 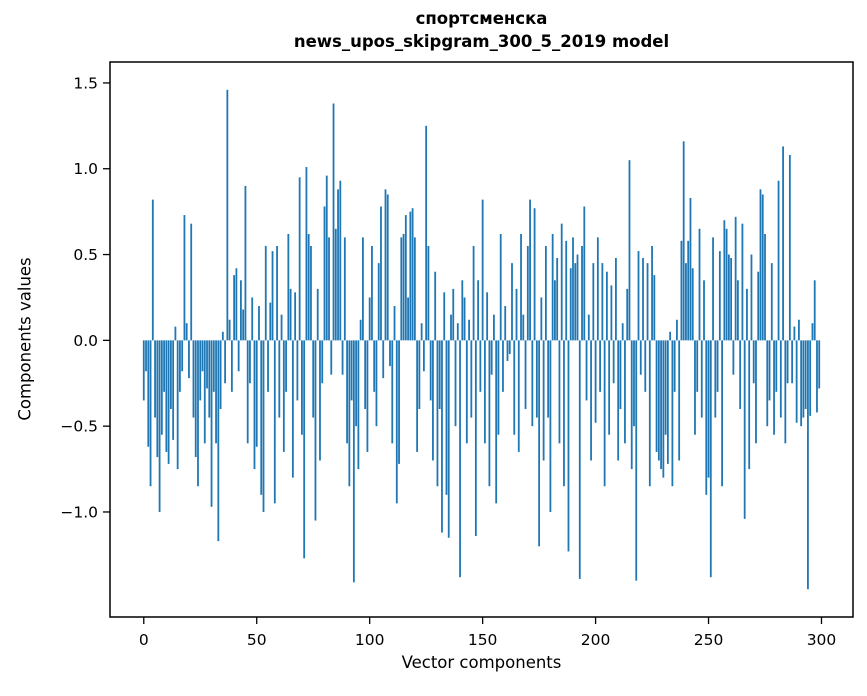 I want to click on x-tick-label: 250, so click(x=709, y=640).